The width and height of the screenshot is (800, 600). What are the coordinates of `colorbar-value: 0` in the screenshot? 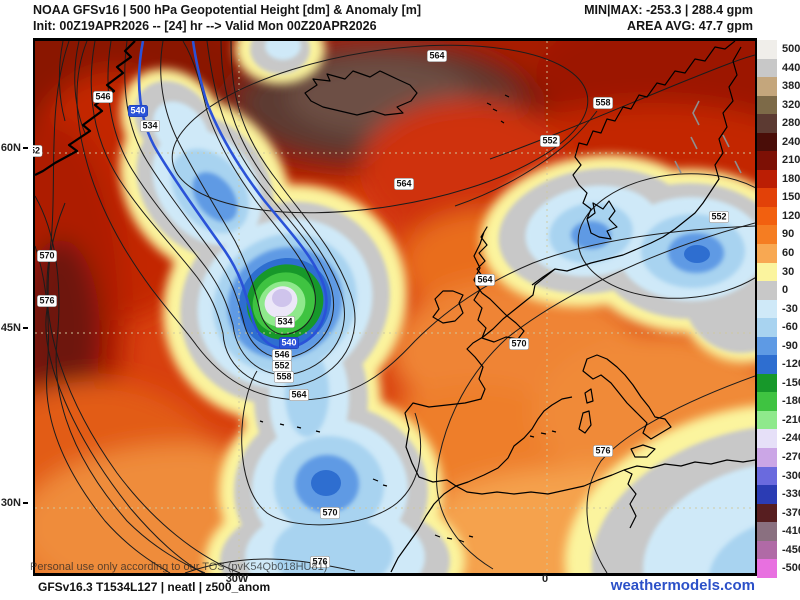 It's located at (785, 290).